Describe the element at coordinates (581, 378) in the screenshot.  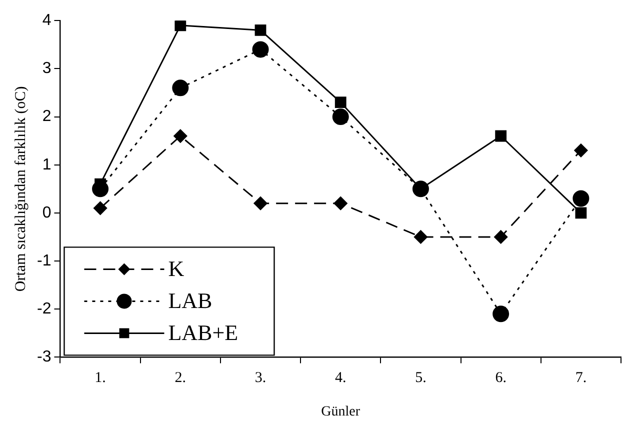
I see `x-tick-label: 7.` at that location.